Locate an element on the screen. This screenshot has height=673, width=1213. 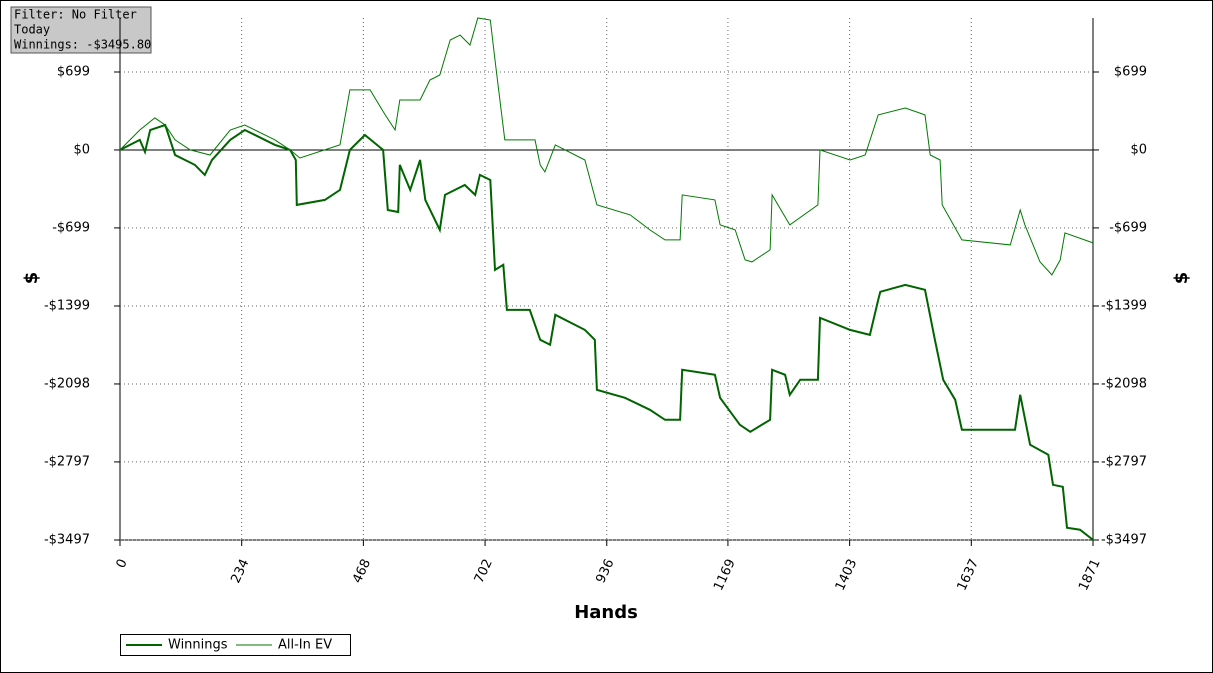
y-tick-label: $0 is located at coordinates (81, 149).